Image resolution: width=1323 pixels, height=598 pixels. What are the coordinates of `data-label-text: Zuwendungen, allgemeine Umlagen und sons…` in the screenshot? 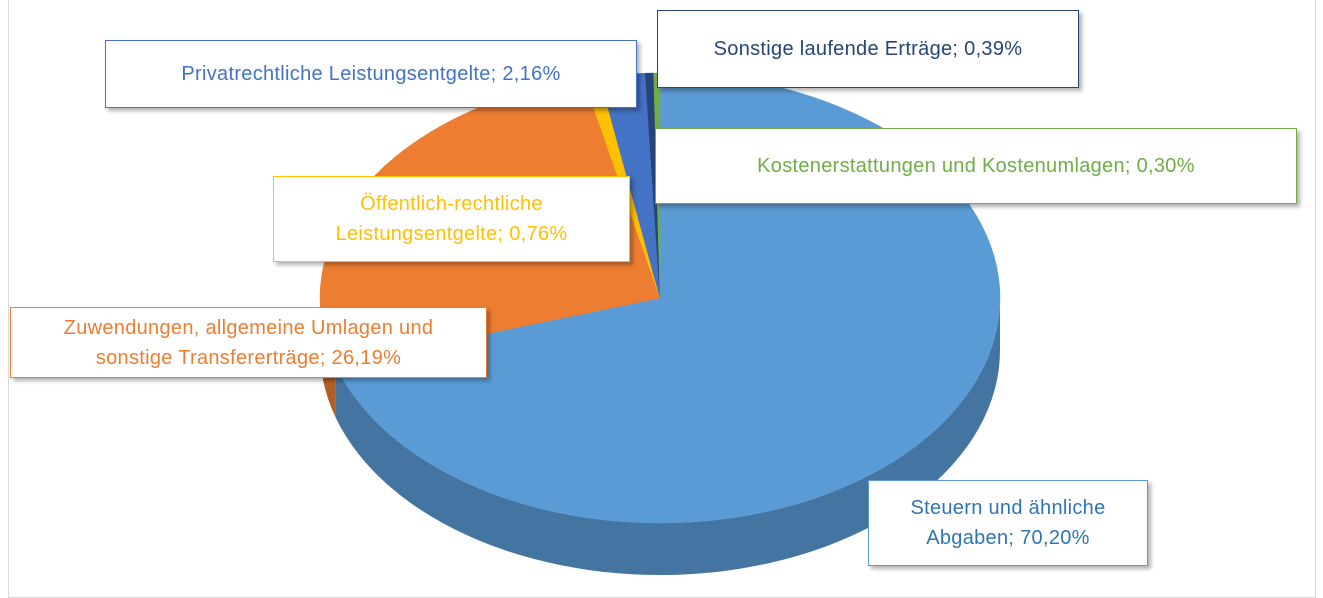 It's located at (248, 343).